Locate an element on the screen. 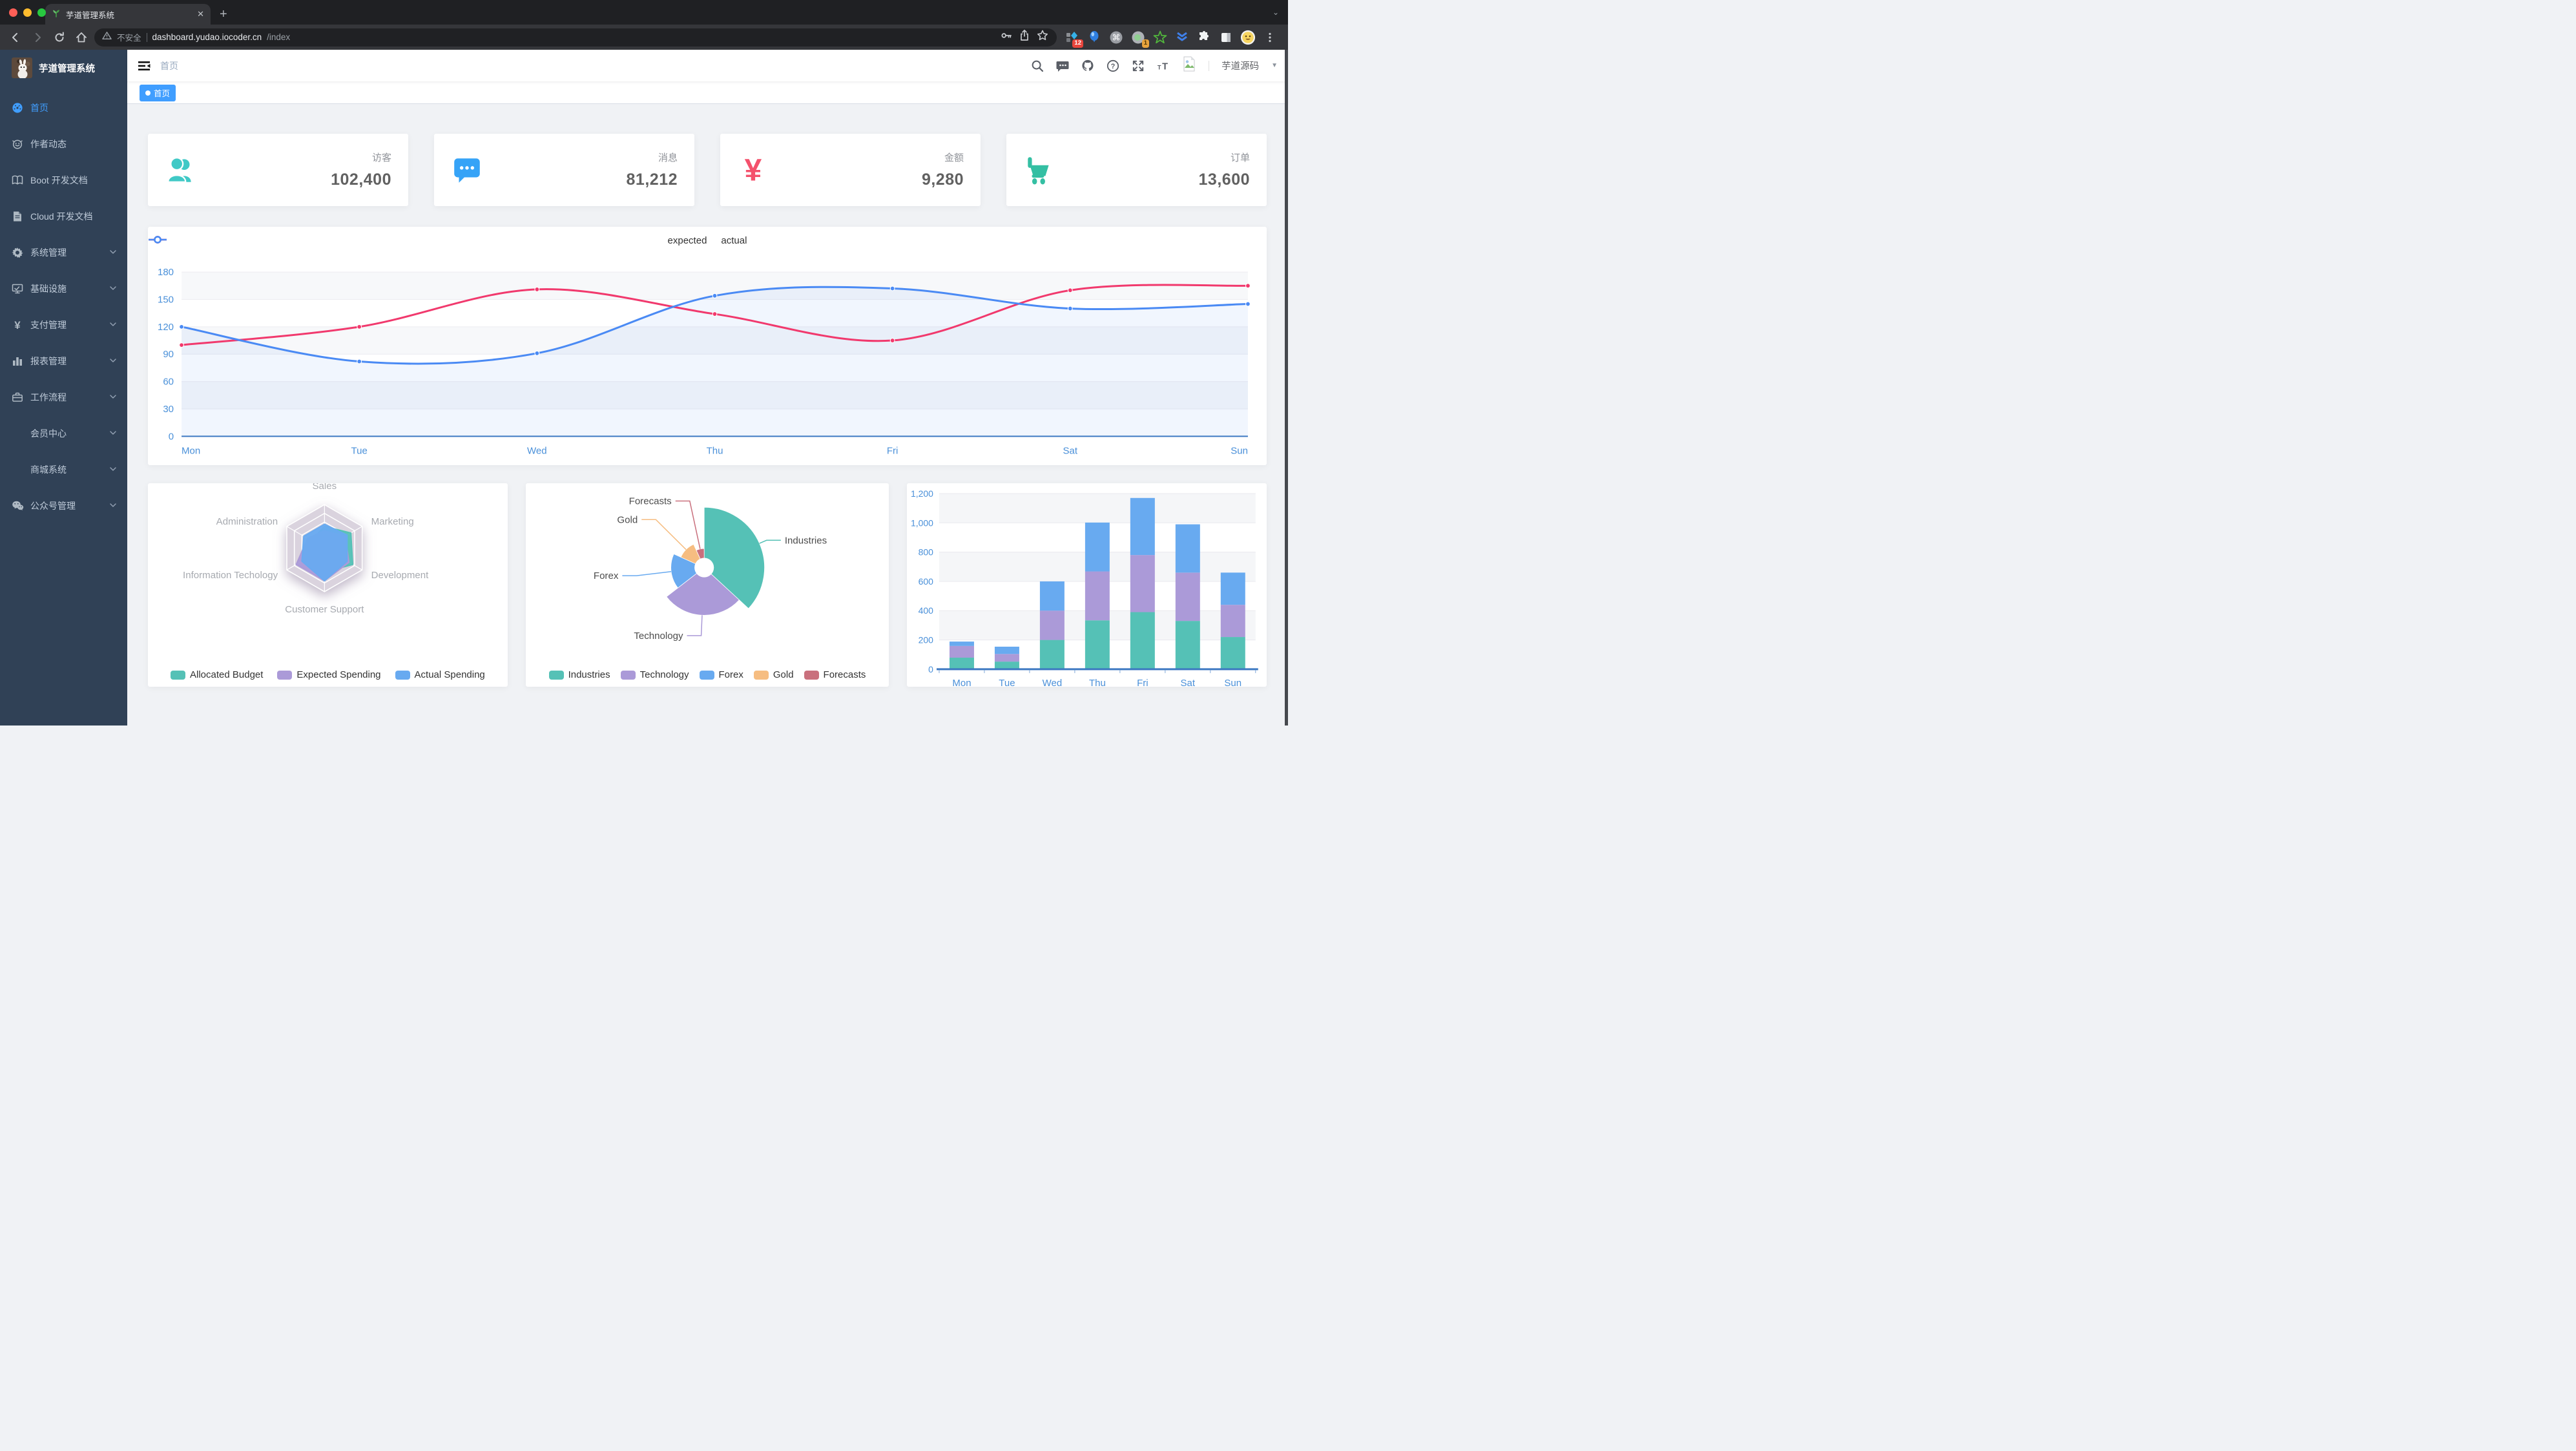 This screenshot has height=1451, width=2576. legend-item: Forex is located at coordinates (721, 674).